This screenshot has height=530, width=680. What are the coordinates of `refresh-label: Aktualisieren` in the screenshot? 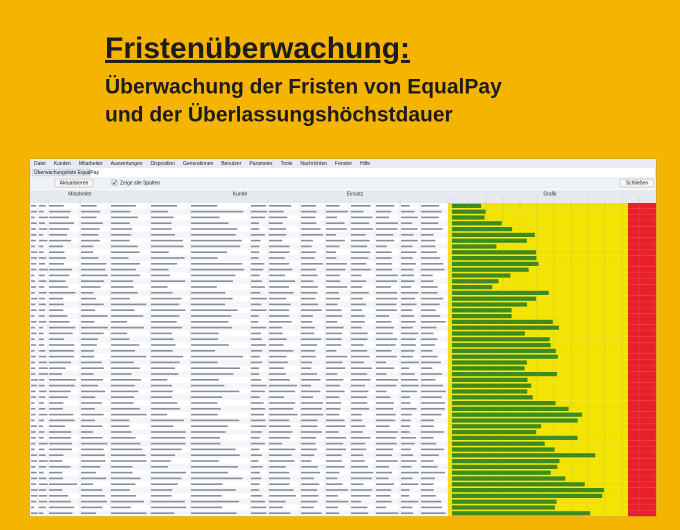 It's located at (74, 183).